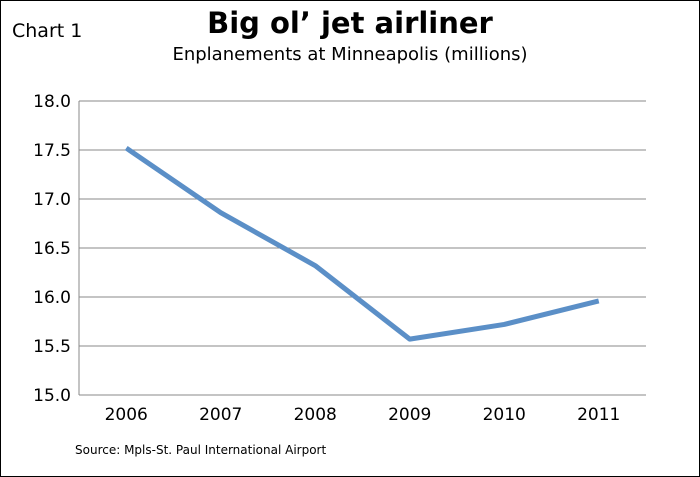 The height and width of the screenshot is (477, 700). What do you see at coordinates (315, 415) in the screenshot?
I see `x-tick-label: 2008` at bounding box center [315, 415].